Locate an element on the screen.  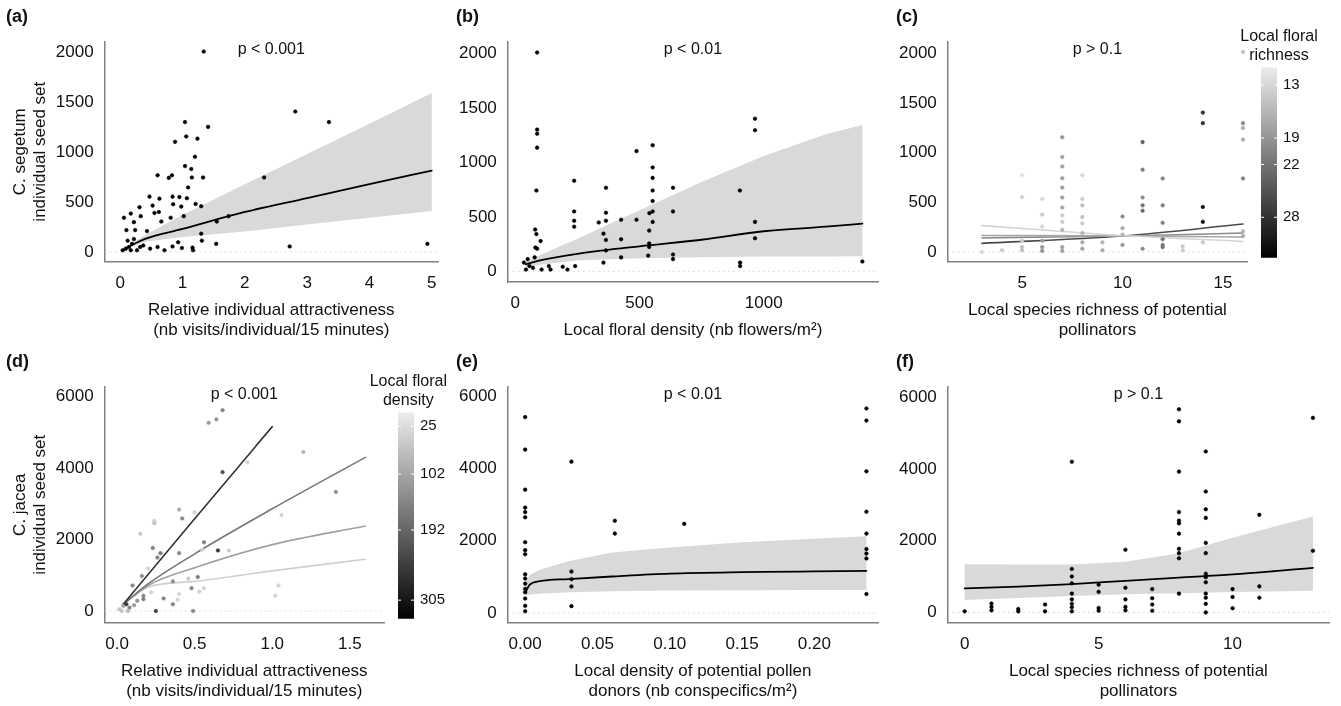
chart-title: (b) is located at coordinates (467, 15).